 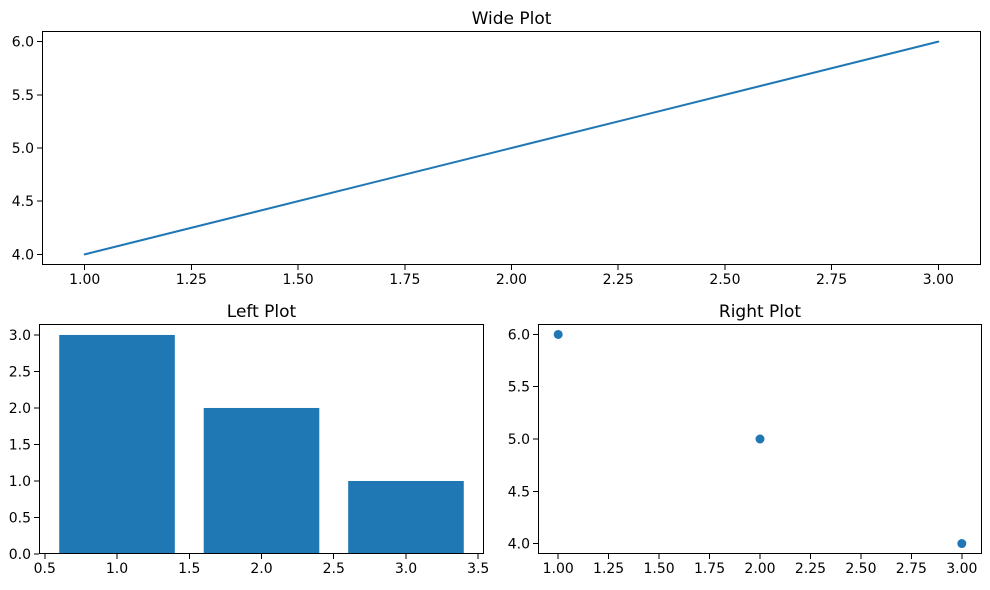 I want to click on x-tick-label: 1.0, so click(x=117, y=569).